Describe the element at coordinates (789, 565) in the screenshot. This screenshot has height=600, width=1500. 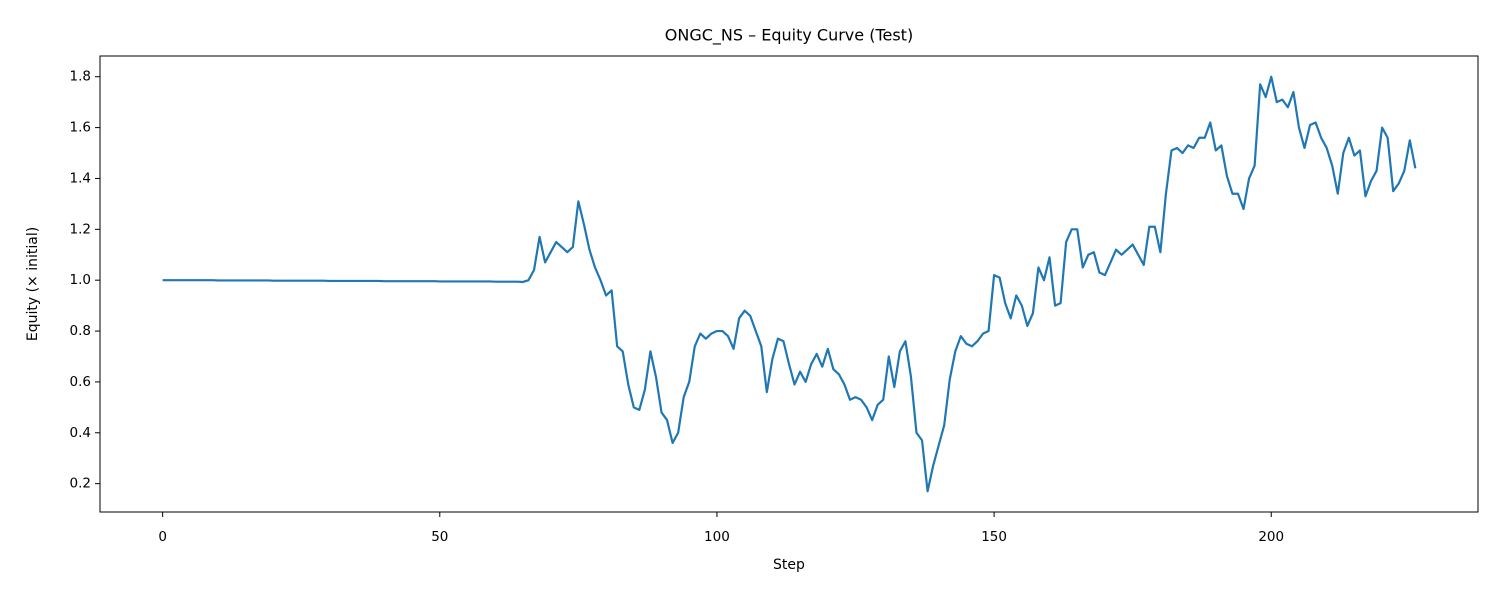
I see `x-axis-label: Step` at that location.